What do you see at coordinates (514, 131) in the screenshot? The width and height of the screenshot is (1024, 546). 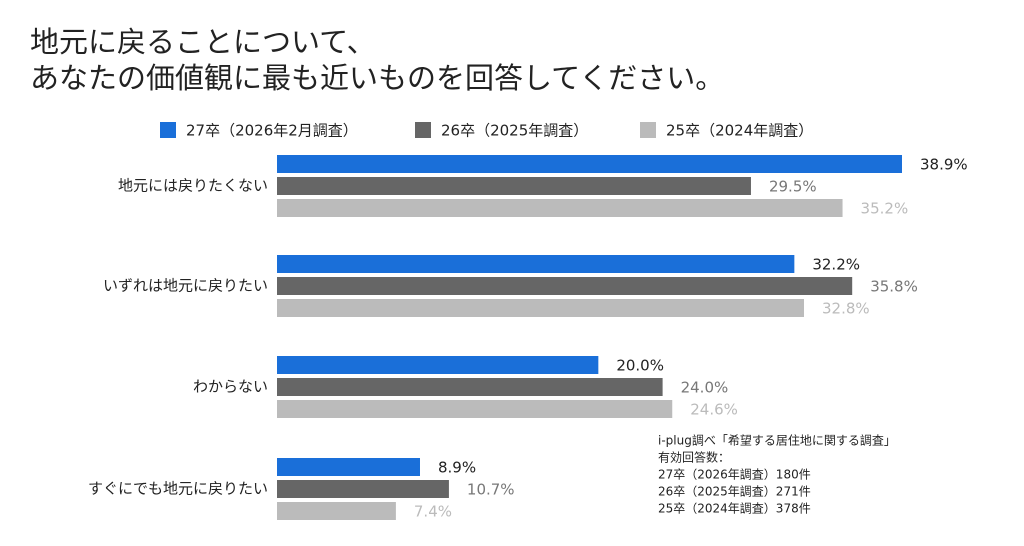 I see `legend-label: 26卒（2025年調査）` at bounding box center [514, 131].